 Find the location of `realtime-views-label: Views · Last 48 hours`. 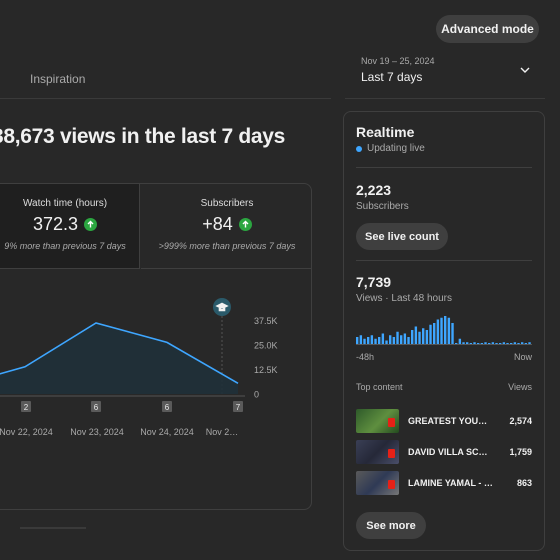

realtime-views-label: Views · Last 48 hours is located at coordinates (404, 298).